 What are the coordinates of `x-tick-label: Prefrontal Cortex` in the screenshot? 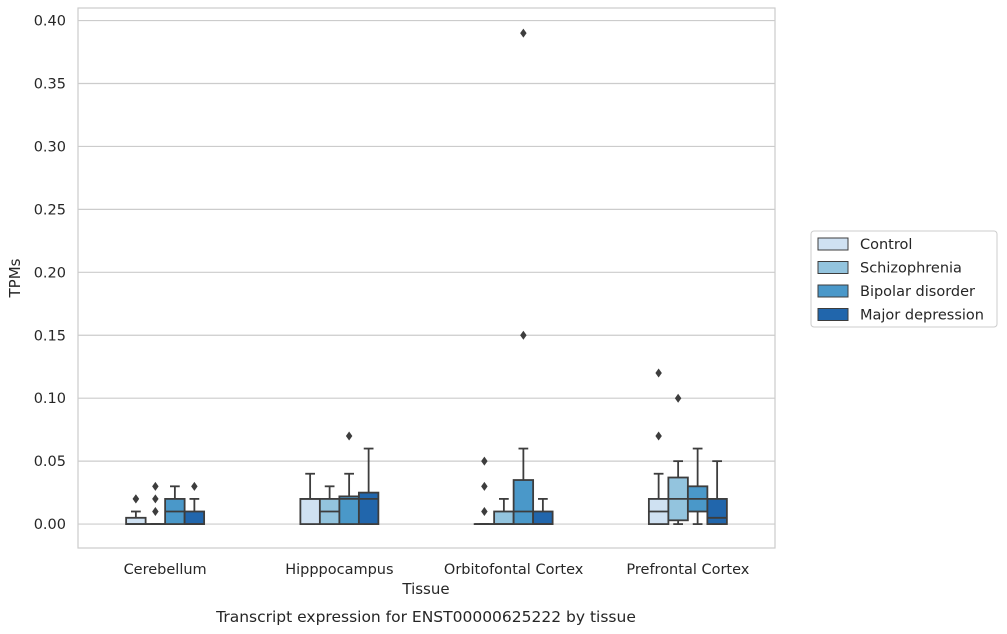 It's located at (687, 570).